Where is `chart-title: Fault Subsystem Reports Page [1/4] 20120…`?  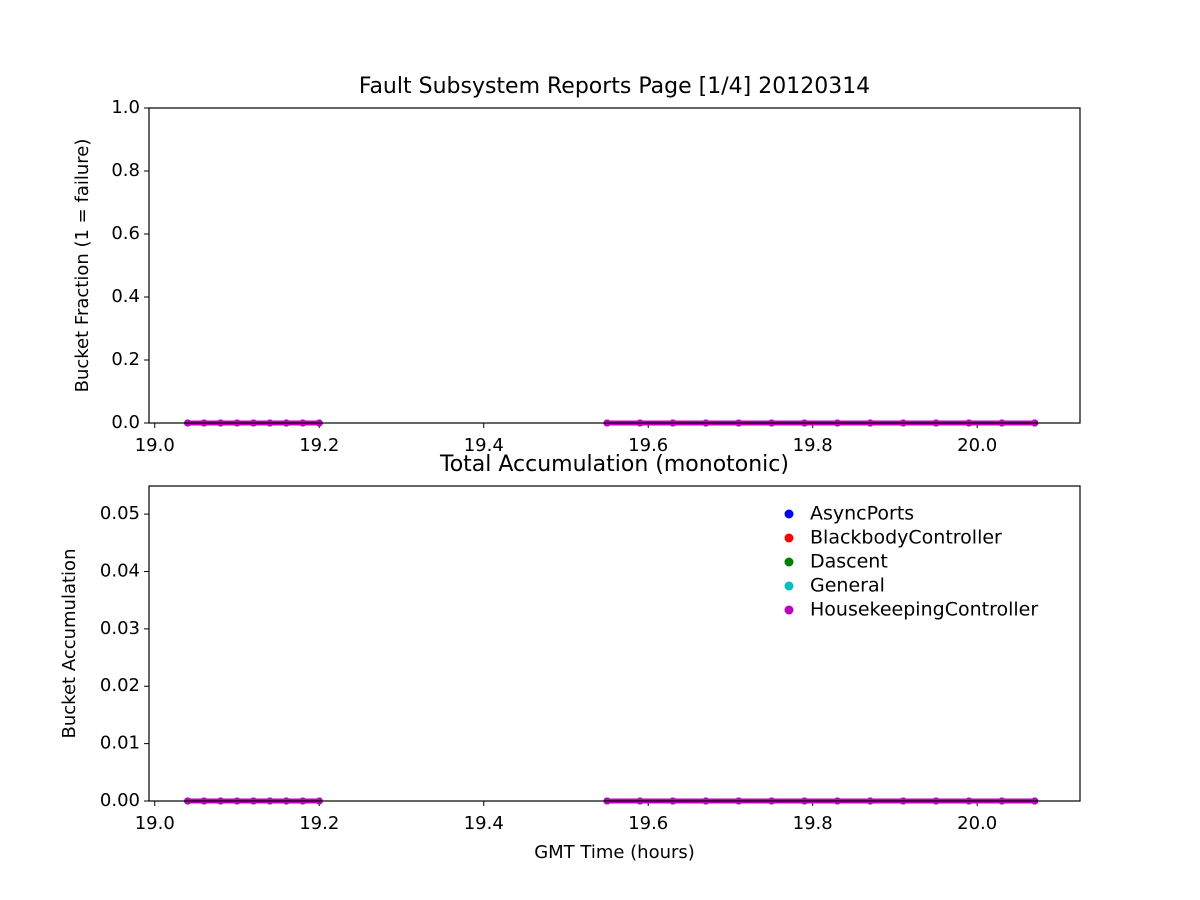 chart-title: Fault Subsystem Reports Page [1/4] 20120… is located at coordinates (614, 86).